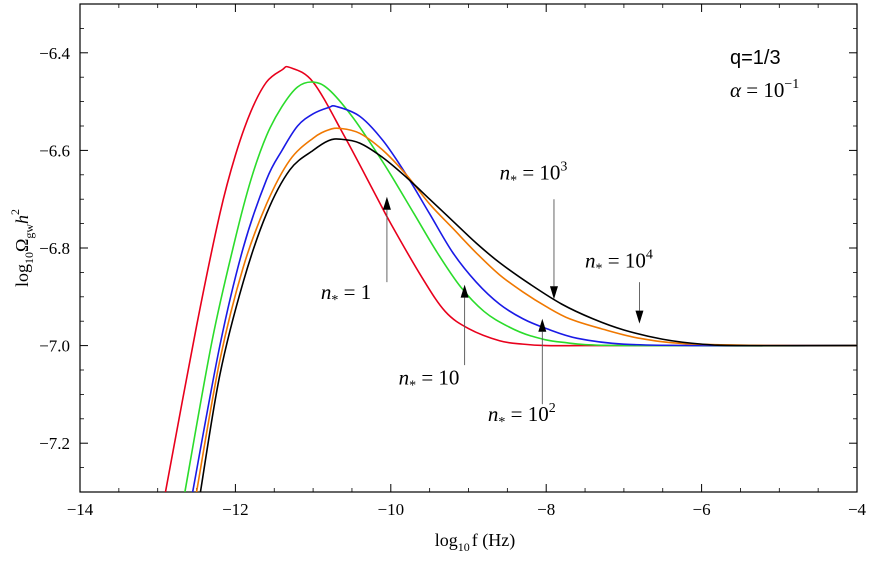  Describe the element at coordinates (552, 408) in the screenshot. I see `annotation-exponent: 2` at that location.